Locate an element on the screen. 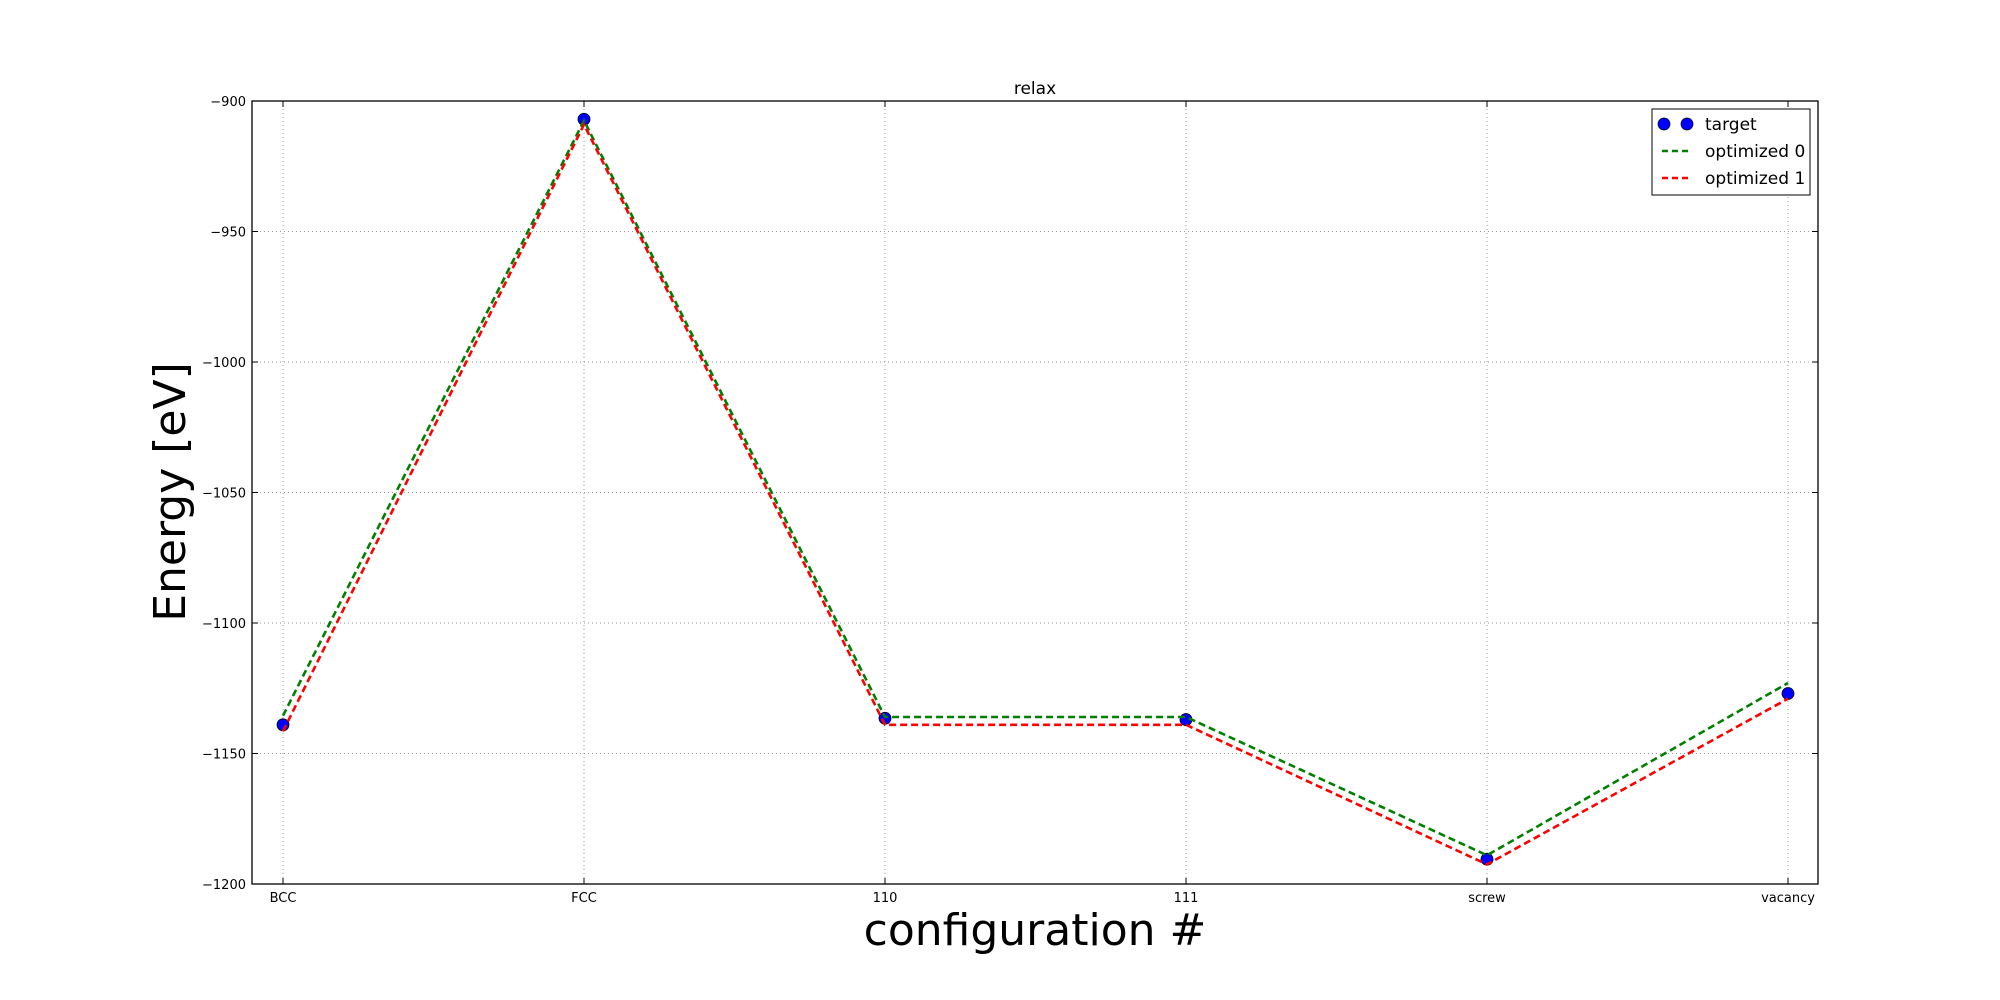  chart-title: relax is located at coordinates (1035, 89).